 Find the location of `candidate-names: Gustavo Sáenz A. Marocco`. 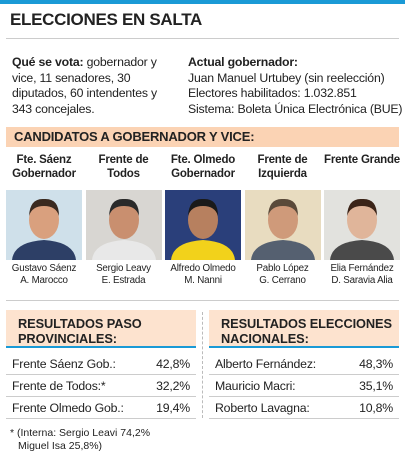

candidate-names: Gustavo Sáenz A. Marocco is located at coordinates (44, 275).